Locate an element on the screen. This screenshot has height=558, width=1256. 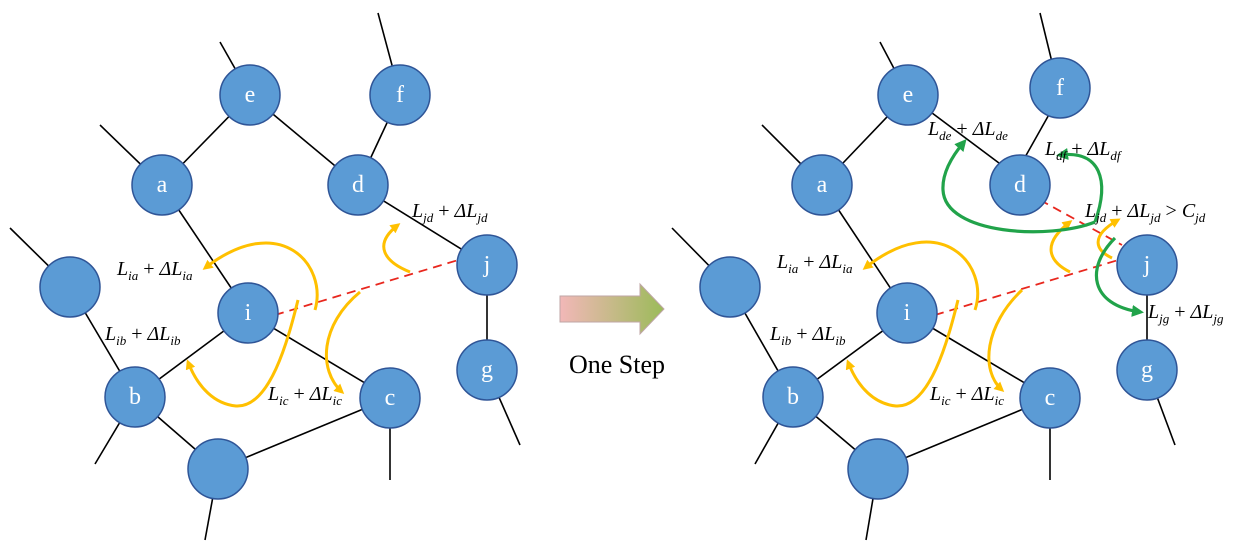
node-e-label: e is located at coordinates (250, 95).